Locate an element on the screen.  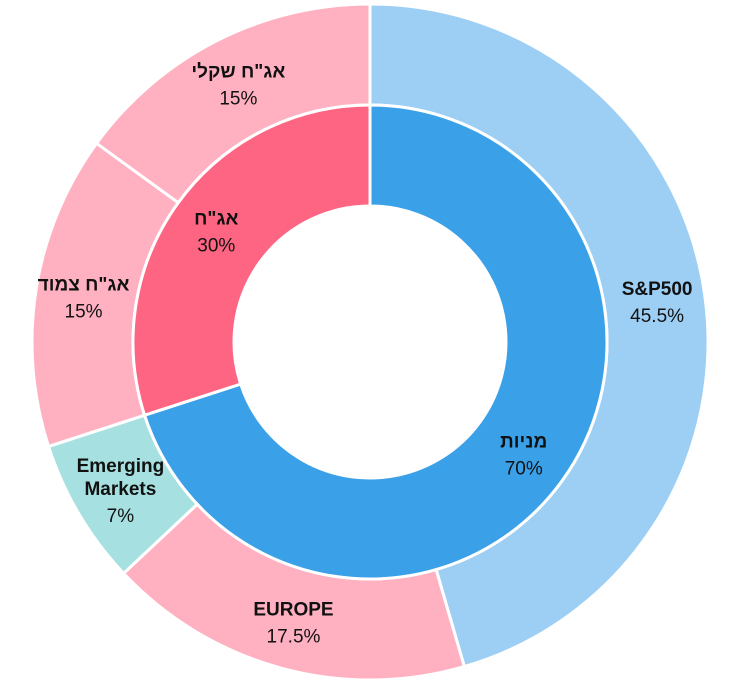
outer-slice-4-name-label: אג"ח שקלי is located at coordinates (238, 72).